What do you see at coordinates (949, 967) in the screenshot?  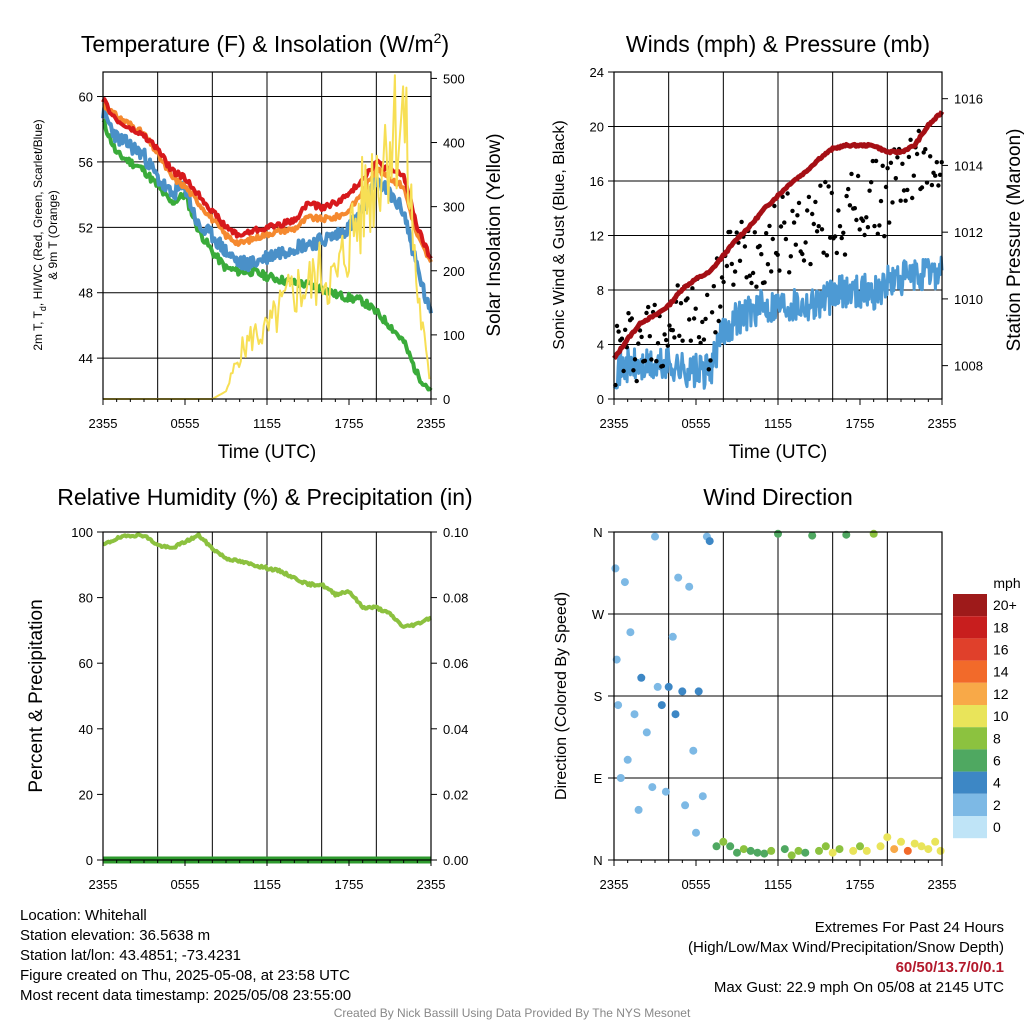 I see `extremes-values: 60/50/13.7/0/0.1` at bounding box center [949, 967].